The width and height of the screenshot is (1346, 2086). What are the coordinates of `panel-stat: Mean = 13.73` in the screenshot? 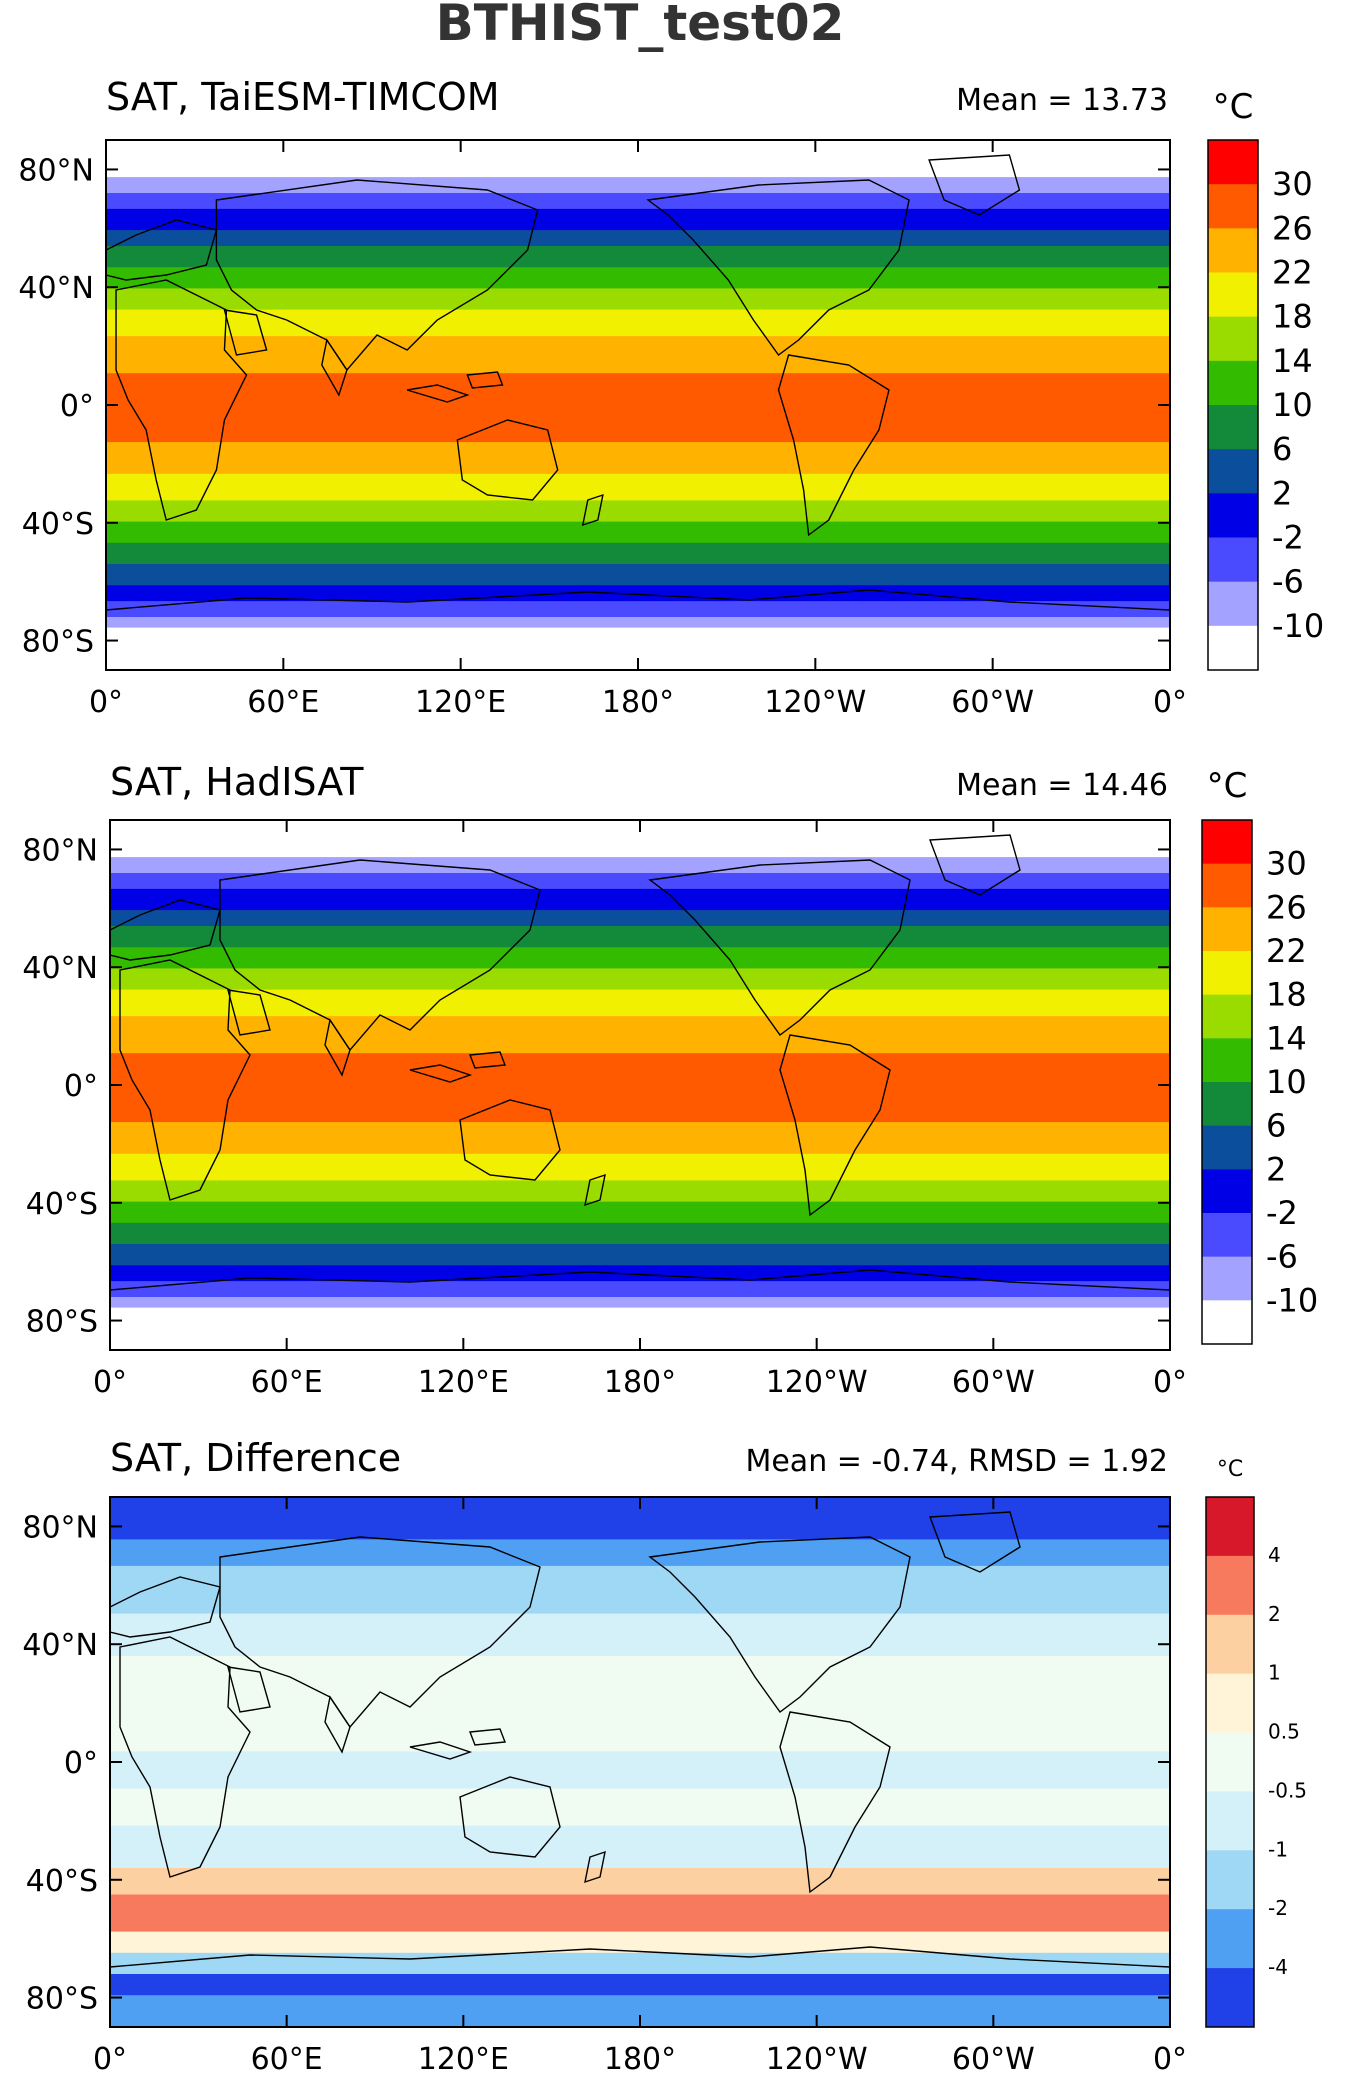 It's located at (1062, 100).